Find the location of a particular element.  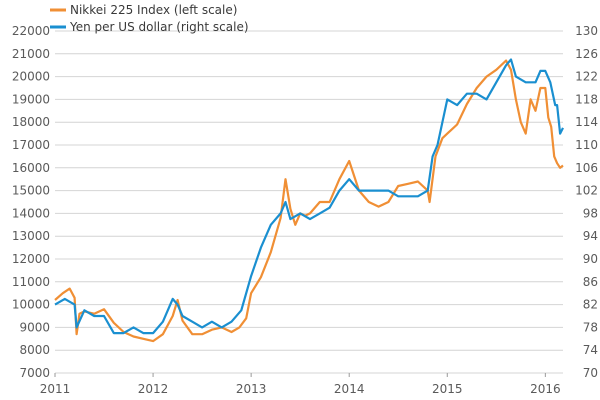

x-tick-label: 2015 is located at coordinates (447, 389).